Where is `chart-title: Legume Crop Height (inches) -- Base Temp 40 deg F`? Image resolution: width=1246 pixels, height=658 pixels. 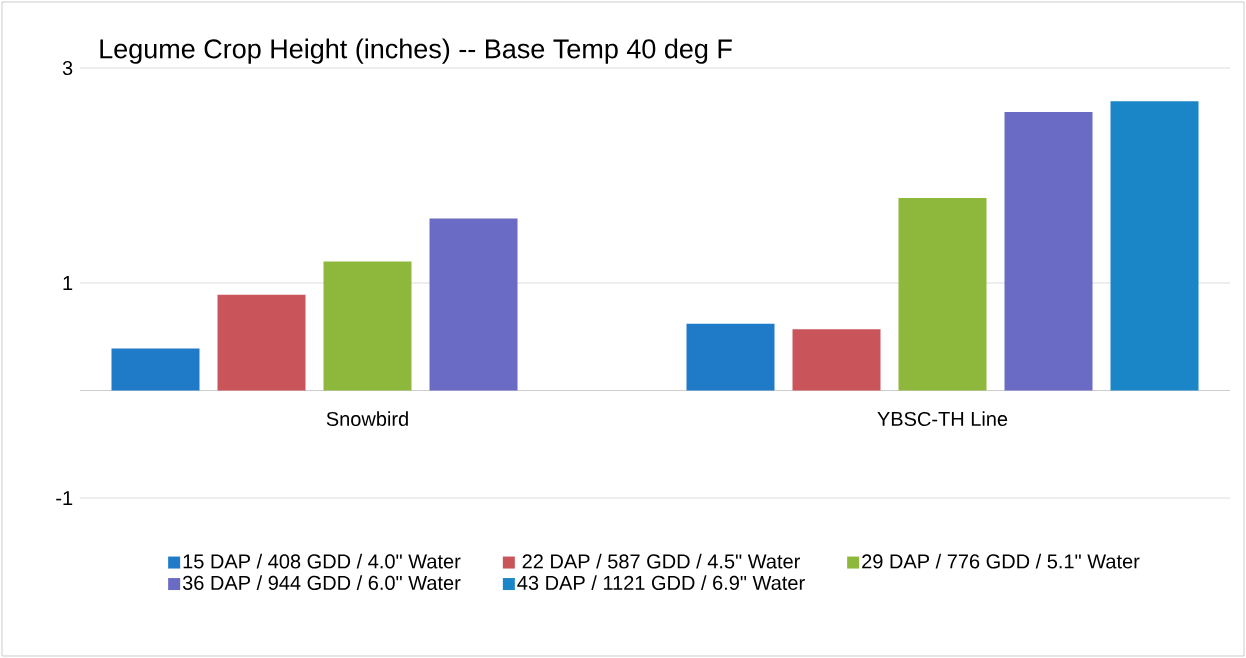 chart-title: Legume Crop Height (inches) -- Base Temp 40 deg F is located at coordinates (416, 51).